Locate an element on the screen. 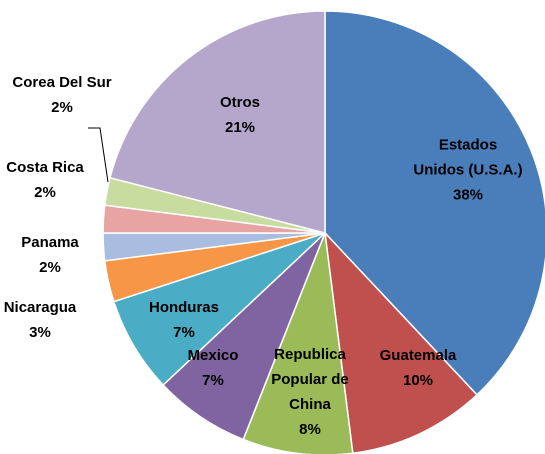 The image size is (545, 454). category-label: Nicaragua is located at coordinates (40, 307).